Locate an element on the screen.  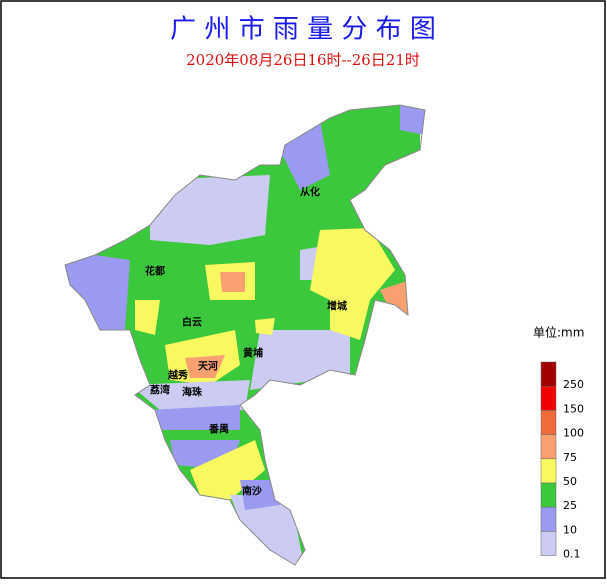
legend-label: 25 is located at coordinates (570, 505).